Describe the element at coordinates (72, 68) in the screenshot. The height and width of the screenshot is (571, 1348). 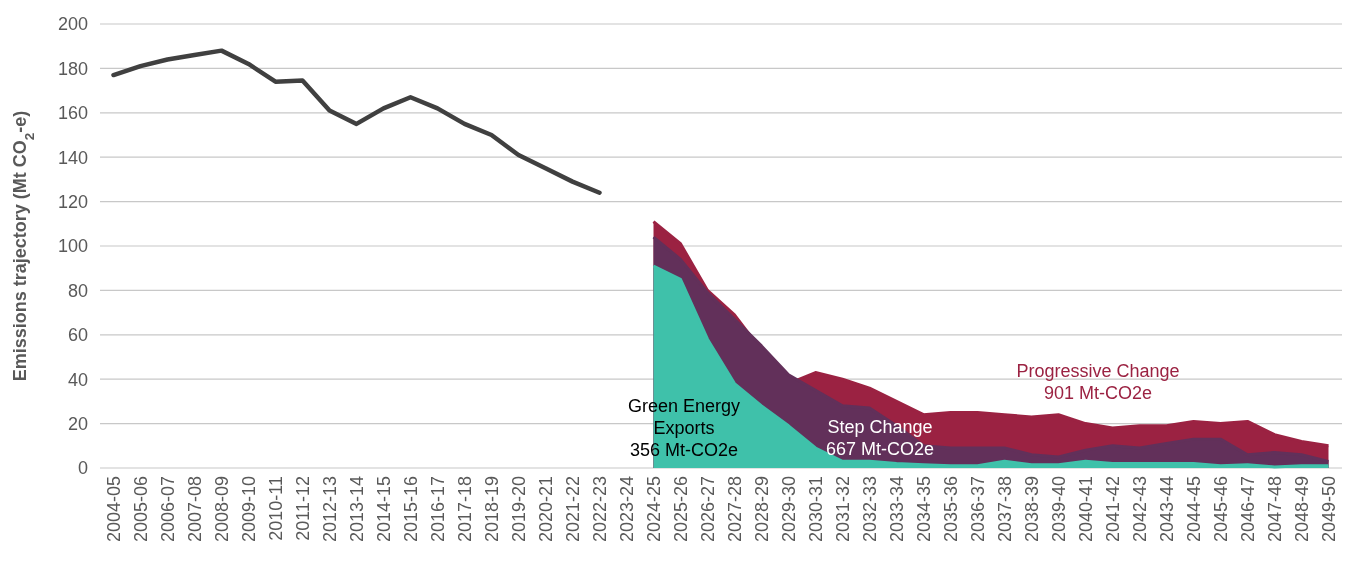
I see `y-tick-label: 180` at that location.